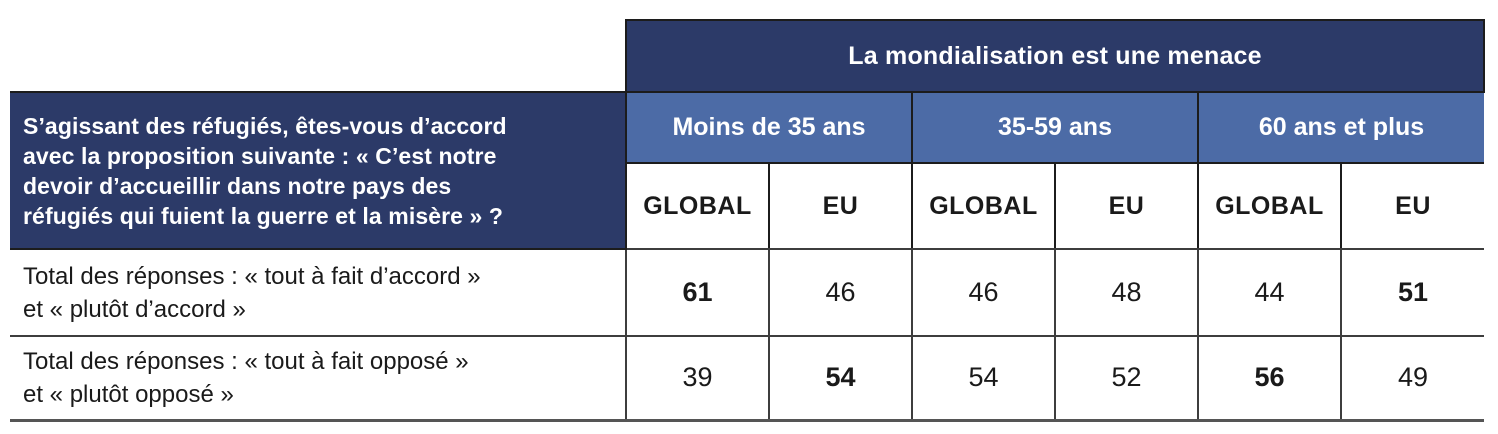  Describe the element at coordinates (1269, 206) in the screenshot. I see `scope-header-global-3: GLOBAL` at that location.